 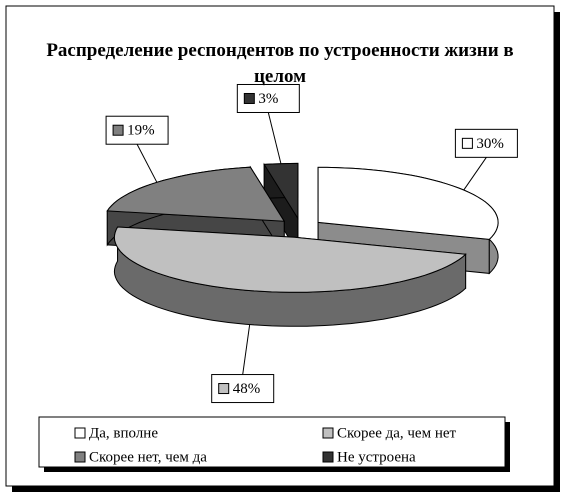 I want to click on data-label: 3%, so click(x=268, y=99).